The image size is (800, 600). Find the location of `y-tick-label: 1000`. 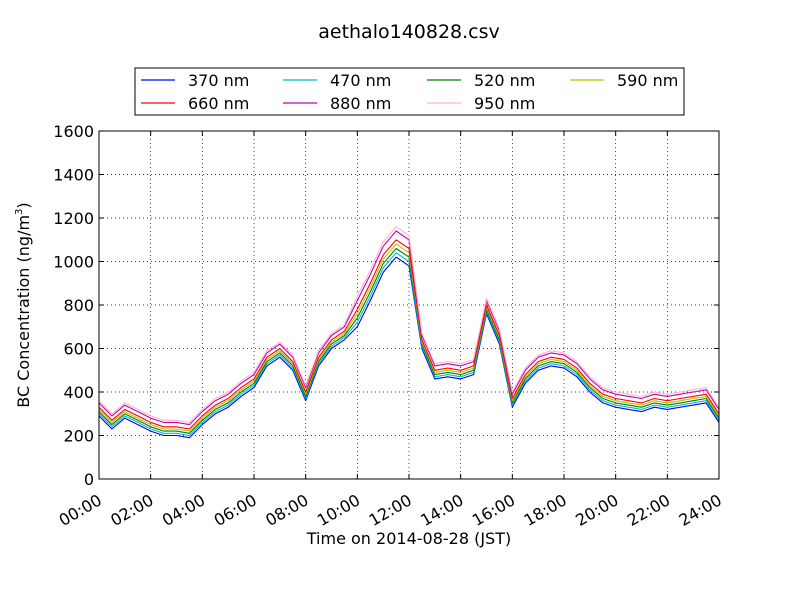

y-tick-label: 1000 is located at coordinates (73, 262).